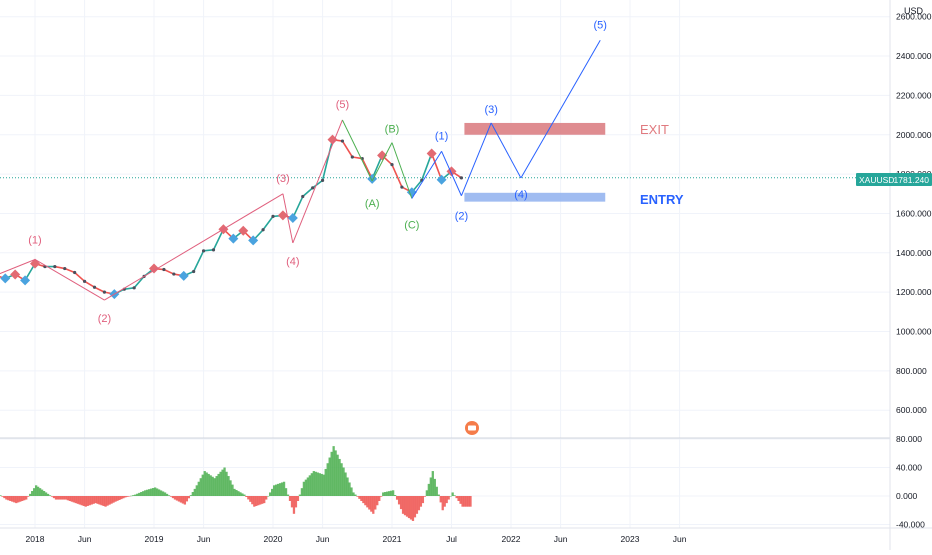 The height and width of the screenshot is (555, 932). What do you see at coordinates (535, 197) in the screenshot?
I see `entry-zone-rect` at bounding box center [535, 197].